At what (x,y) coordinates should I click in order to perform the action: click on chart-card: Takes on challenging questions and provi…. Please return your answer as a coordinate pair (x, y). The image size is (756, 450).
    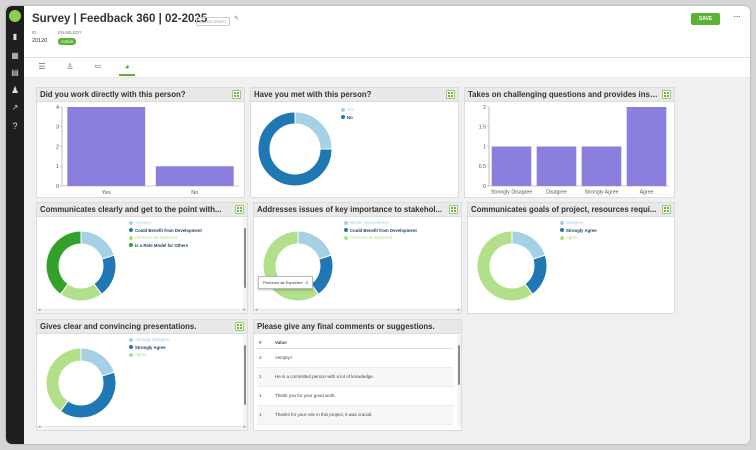
    Looking at the image, I should click on (569, 142).